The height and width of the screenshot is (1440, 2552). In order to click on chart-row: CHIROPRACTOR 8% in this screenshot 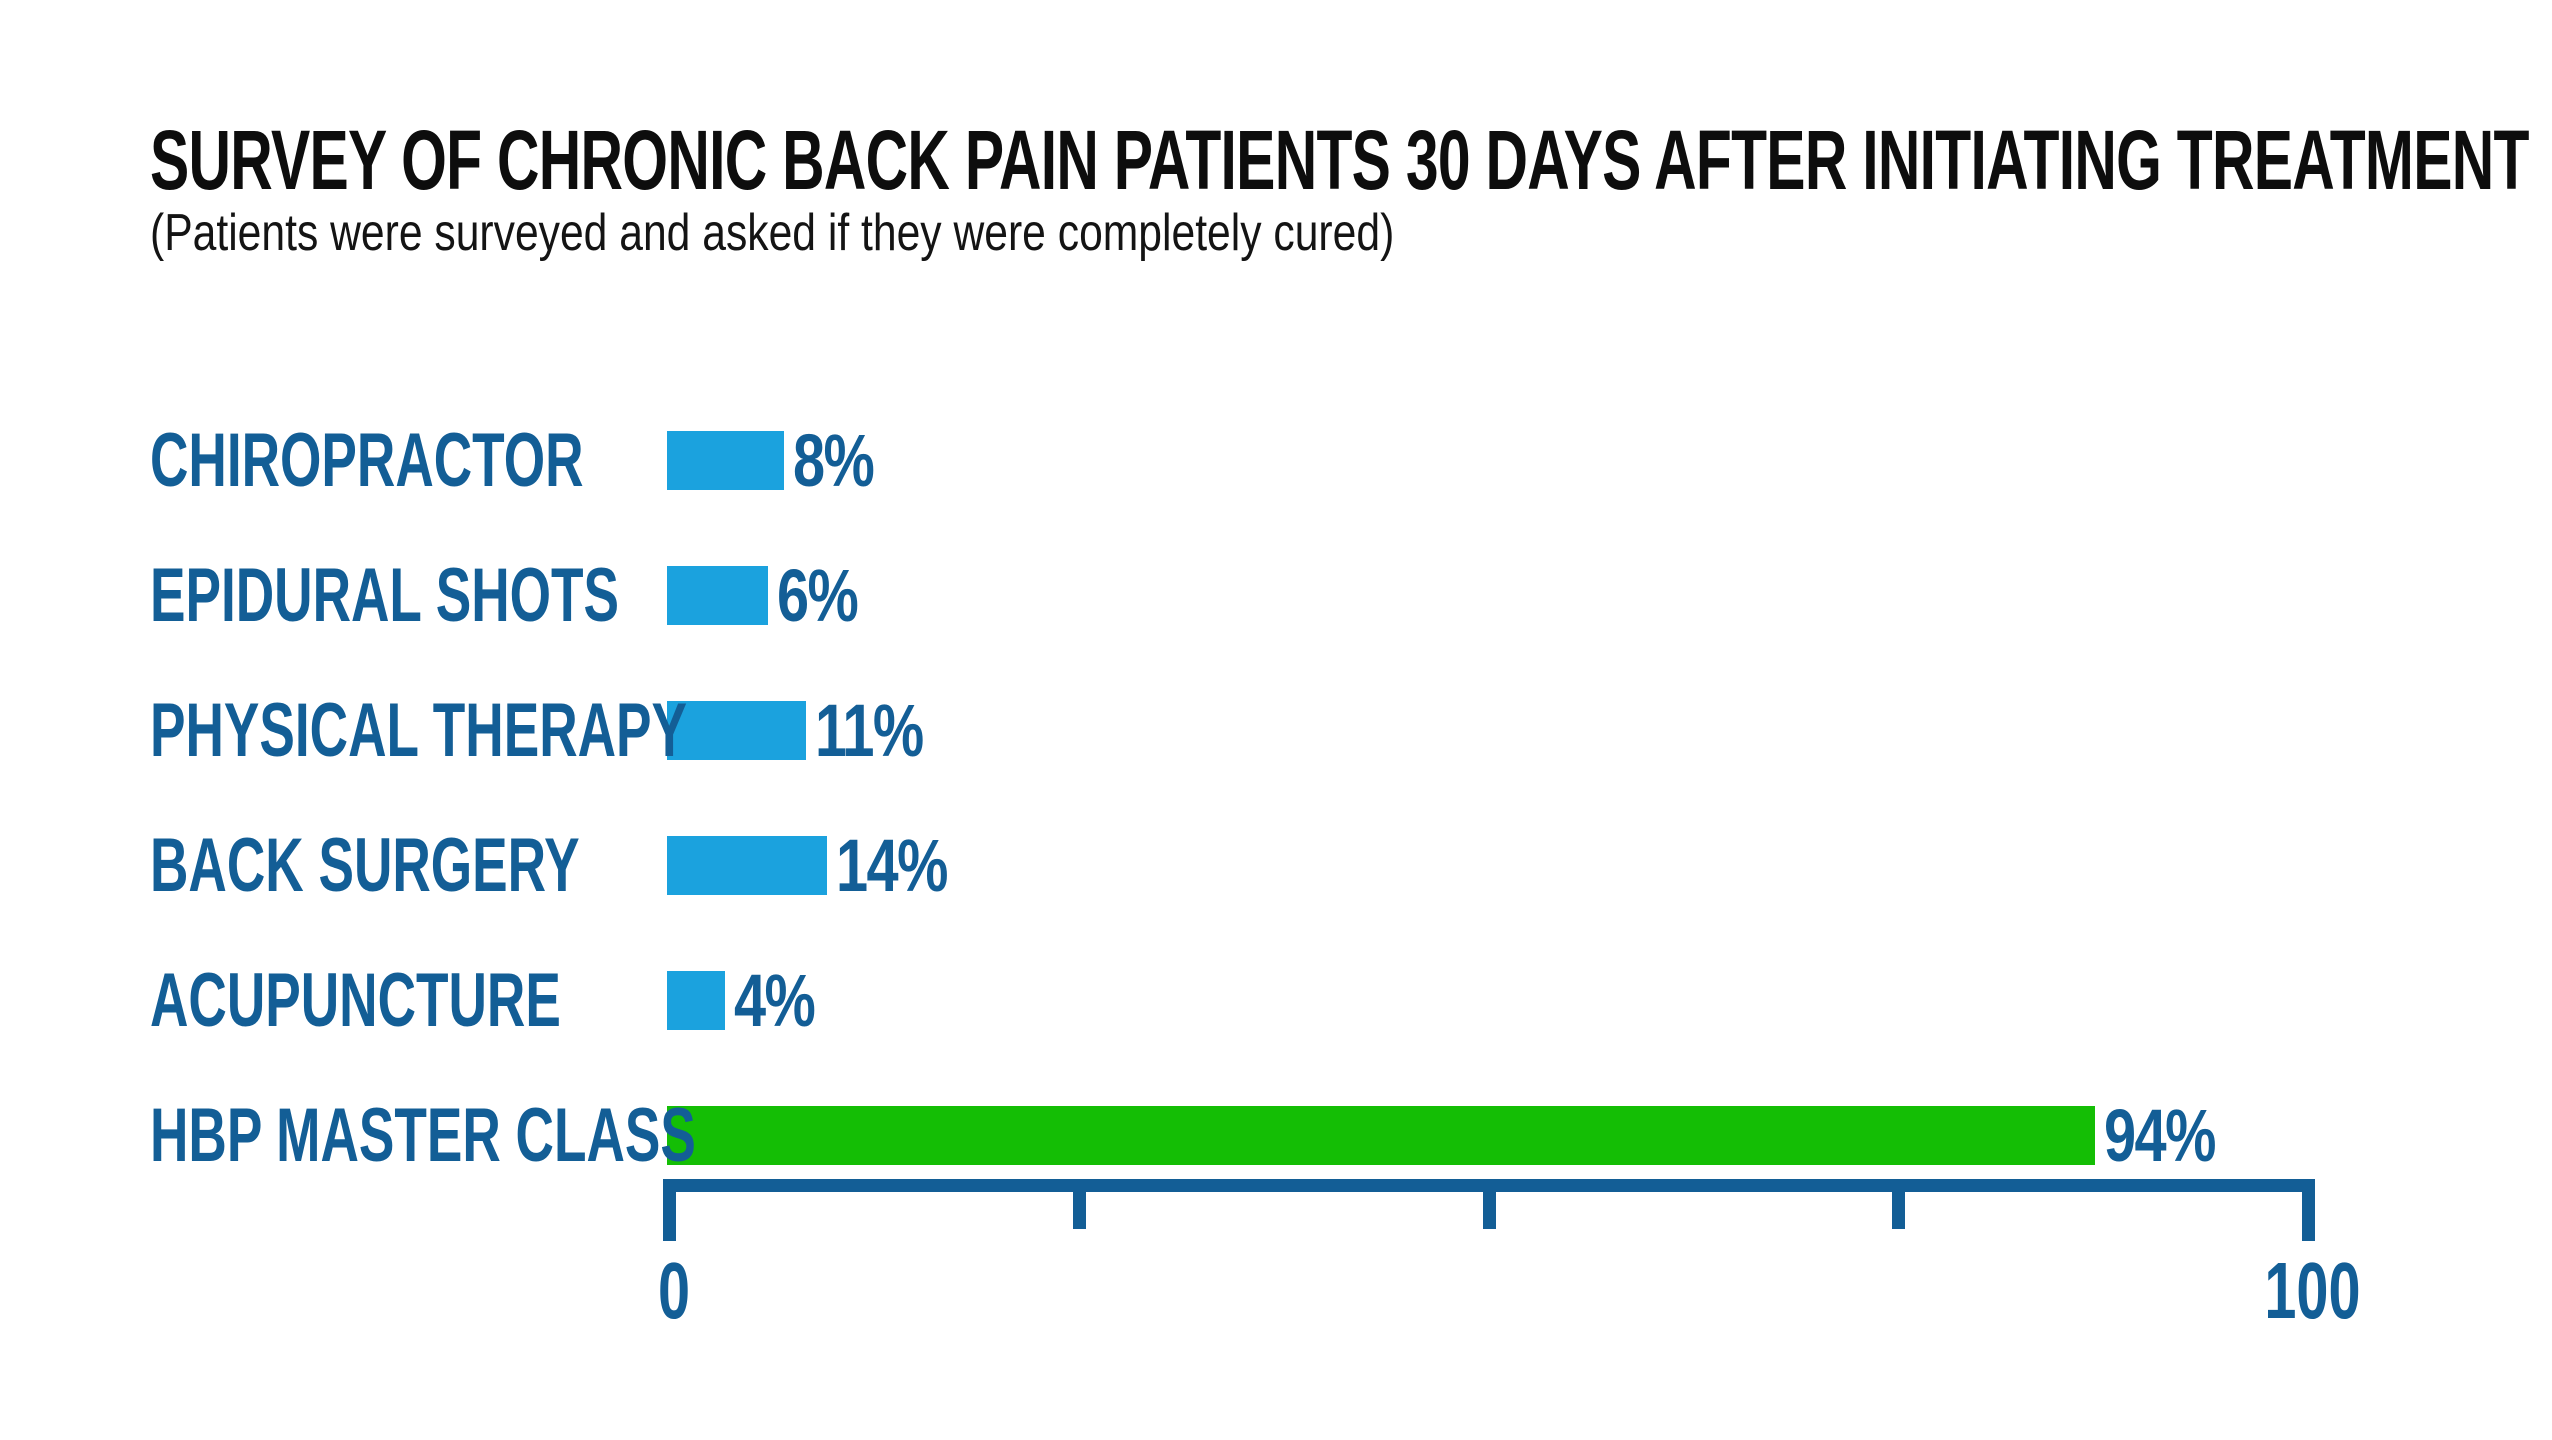, I will do `click(1276, 461)`.